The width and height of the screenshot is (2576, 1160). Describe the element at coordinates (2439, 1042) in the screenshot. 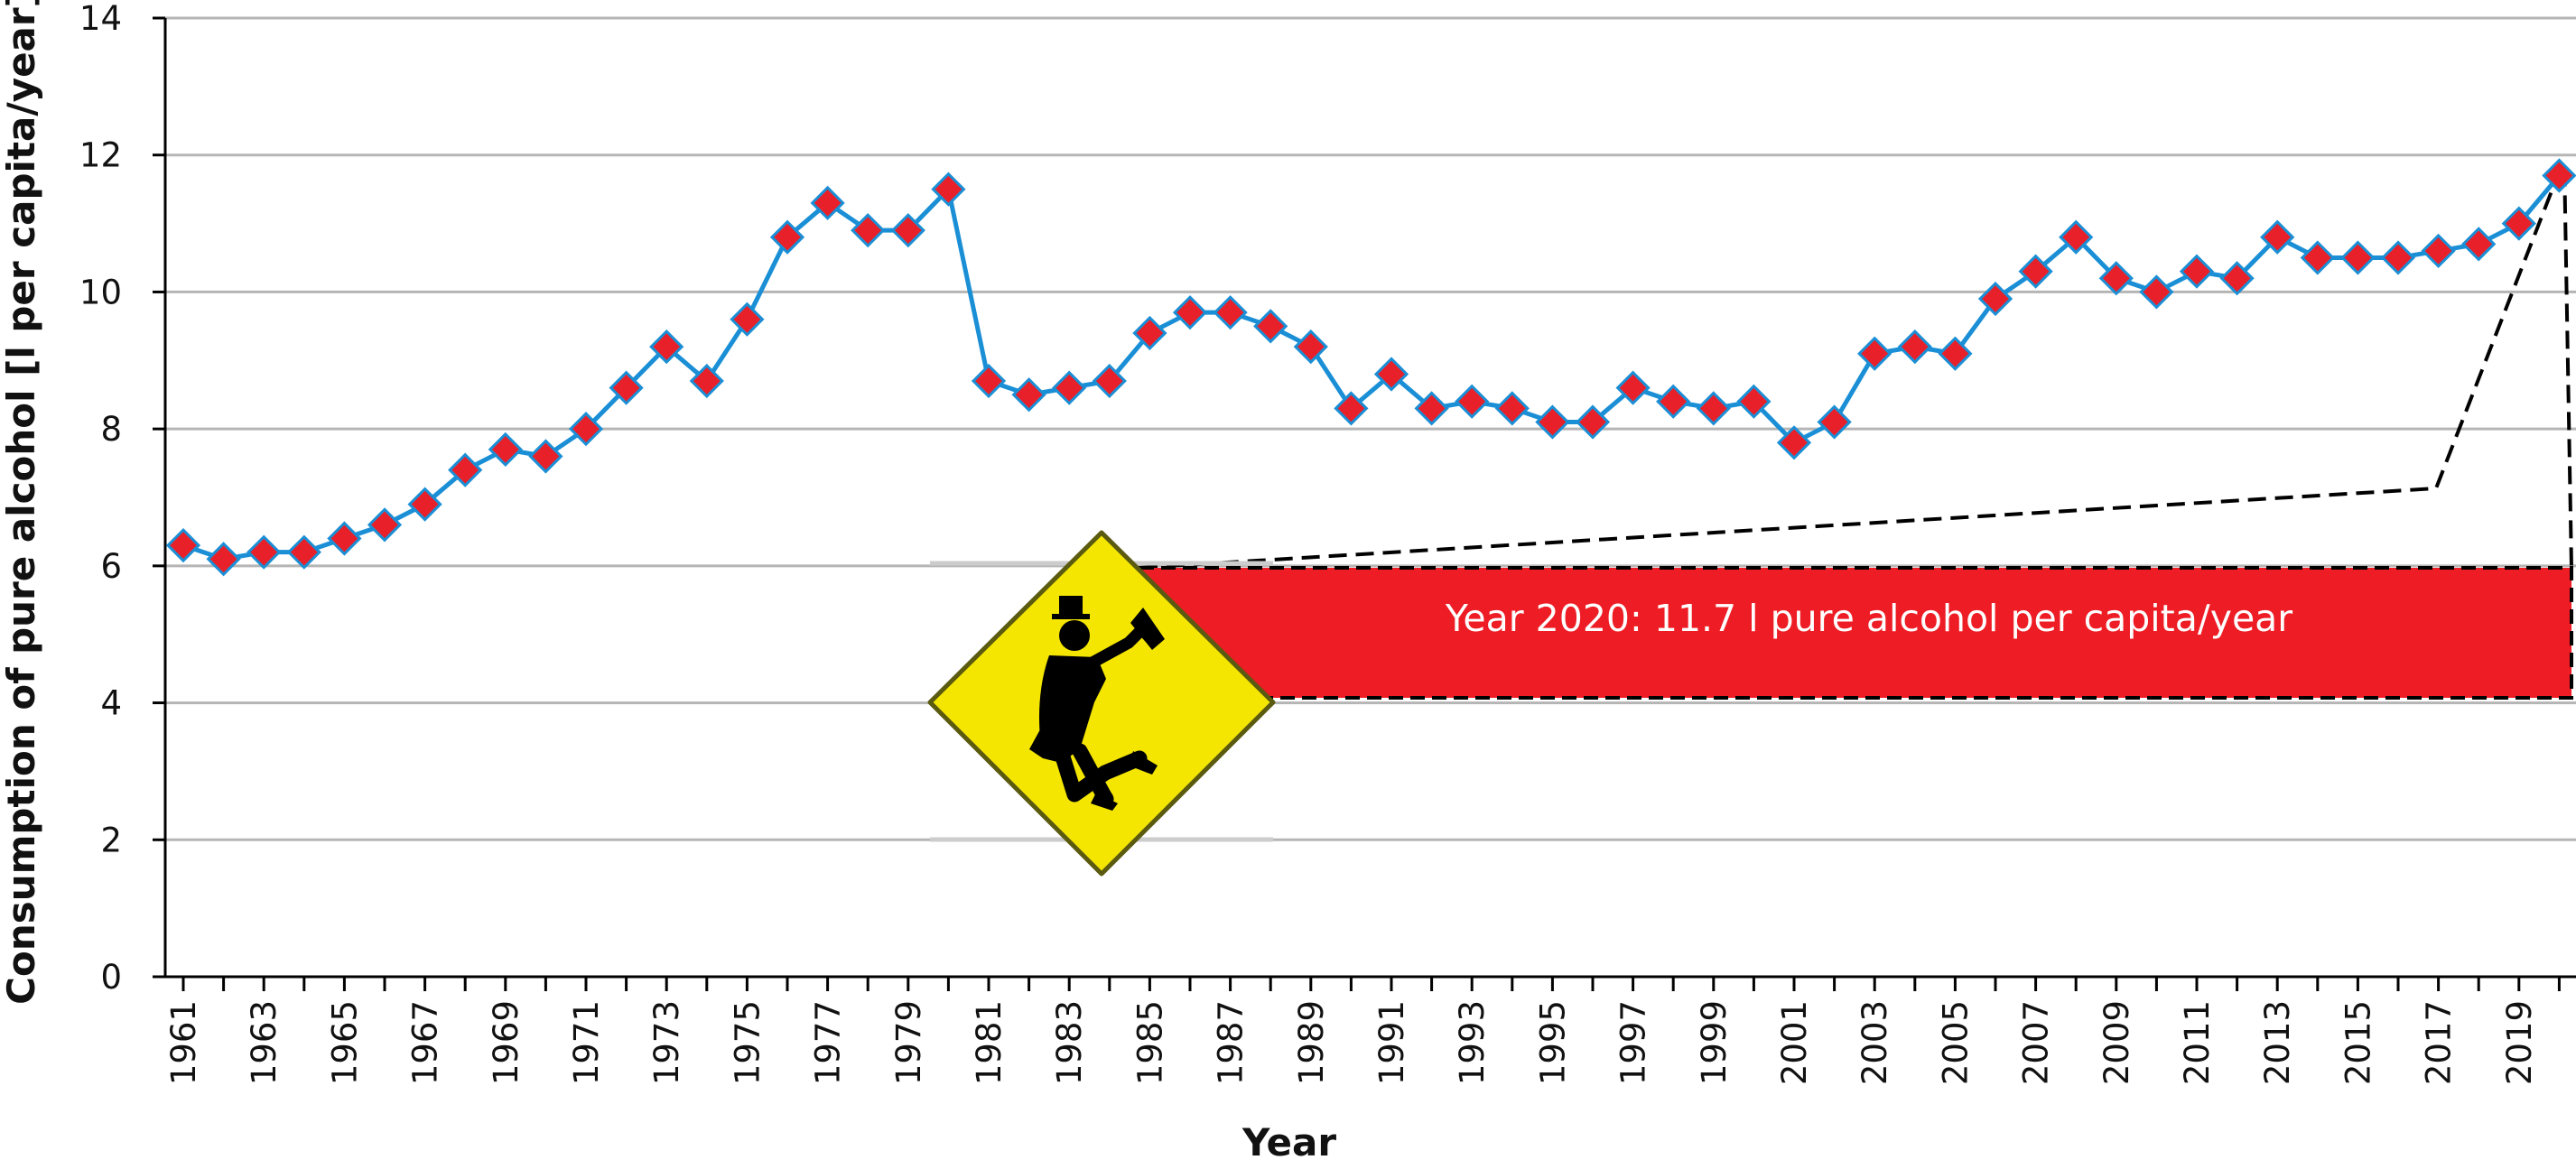

I see `x-tick-label: 2017` at that location.